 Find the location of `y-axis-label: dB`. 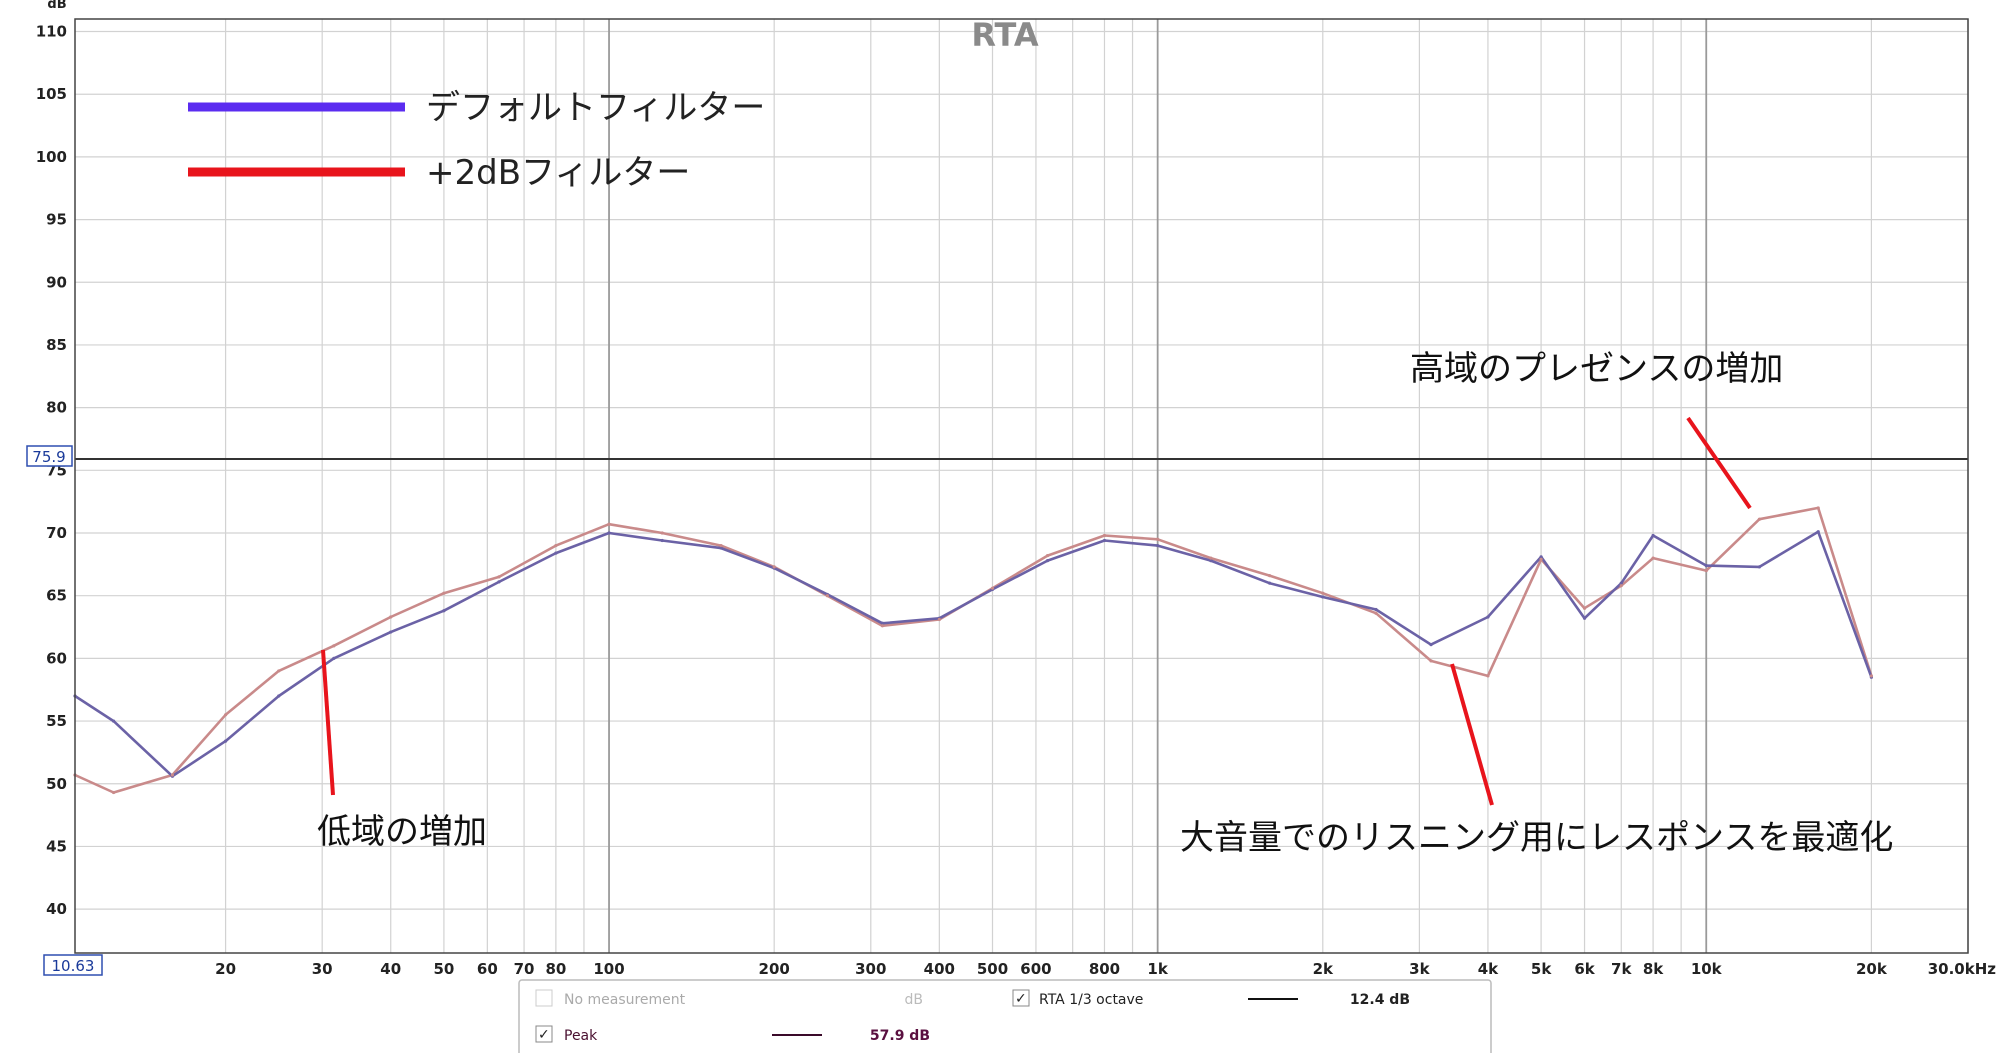

y-axis-label: dB is located at coordinates (56, 6).